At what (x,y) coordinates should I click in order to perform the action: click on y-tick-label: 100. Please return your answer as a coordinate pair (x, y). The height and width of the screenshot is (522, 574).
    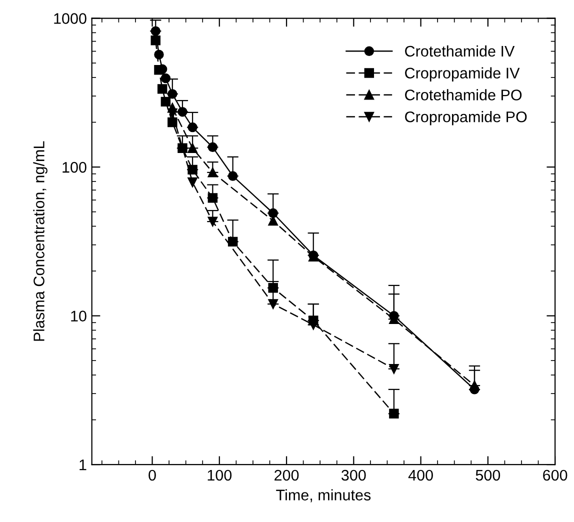
    Looking at the image, I should click on (74, 167).